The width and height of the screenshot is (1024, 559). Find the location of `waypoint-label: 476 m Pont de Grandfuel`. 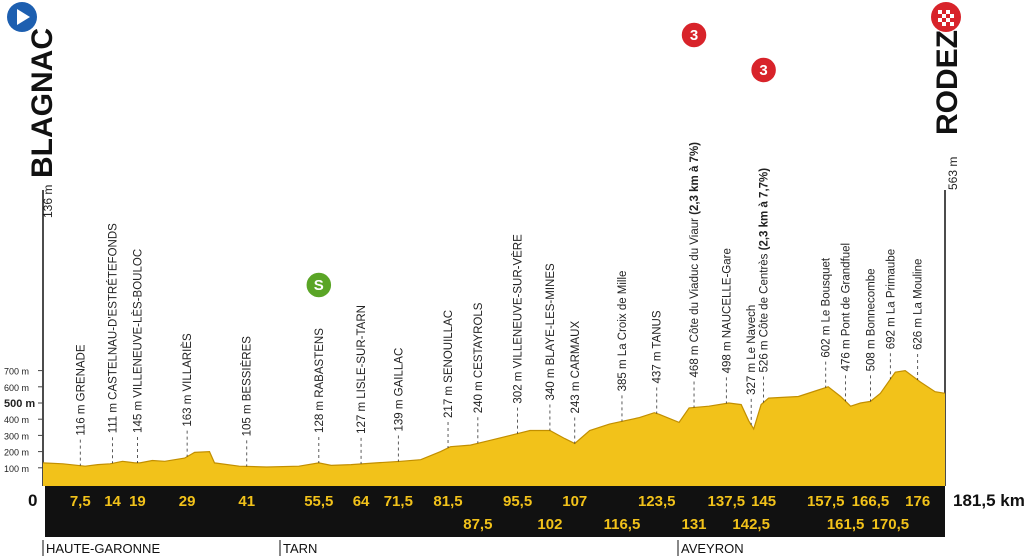

waypoint-label: 476 m Pont de Grandfuel is located at coordinates (847, 307).